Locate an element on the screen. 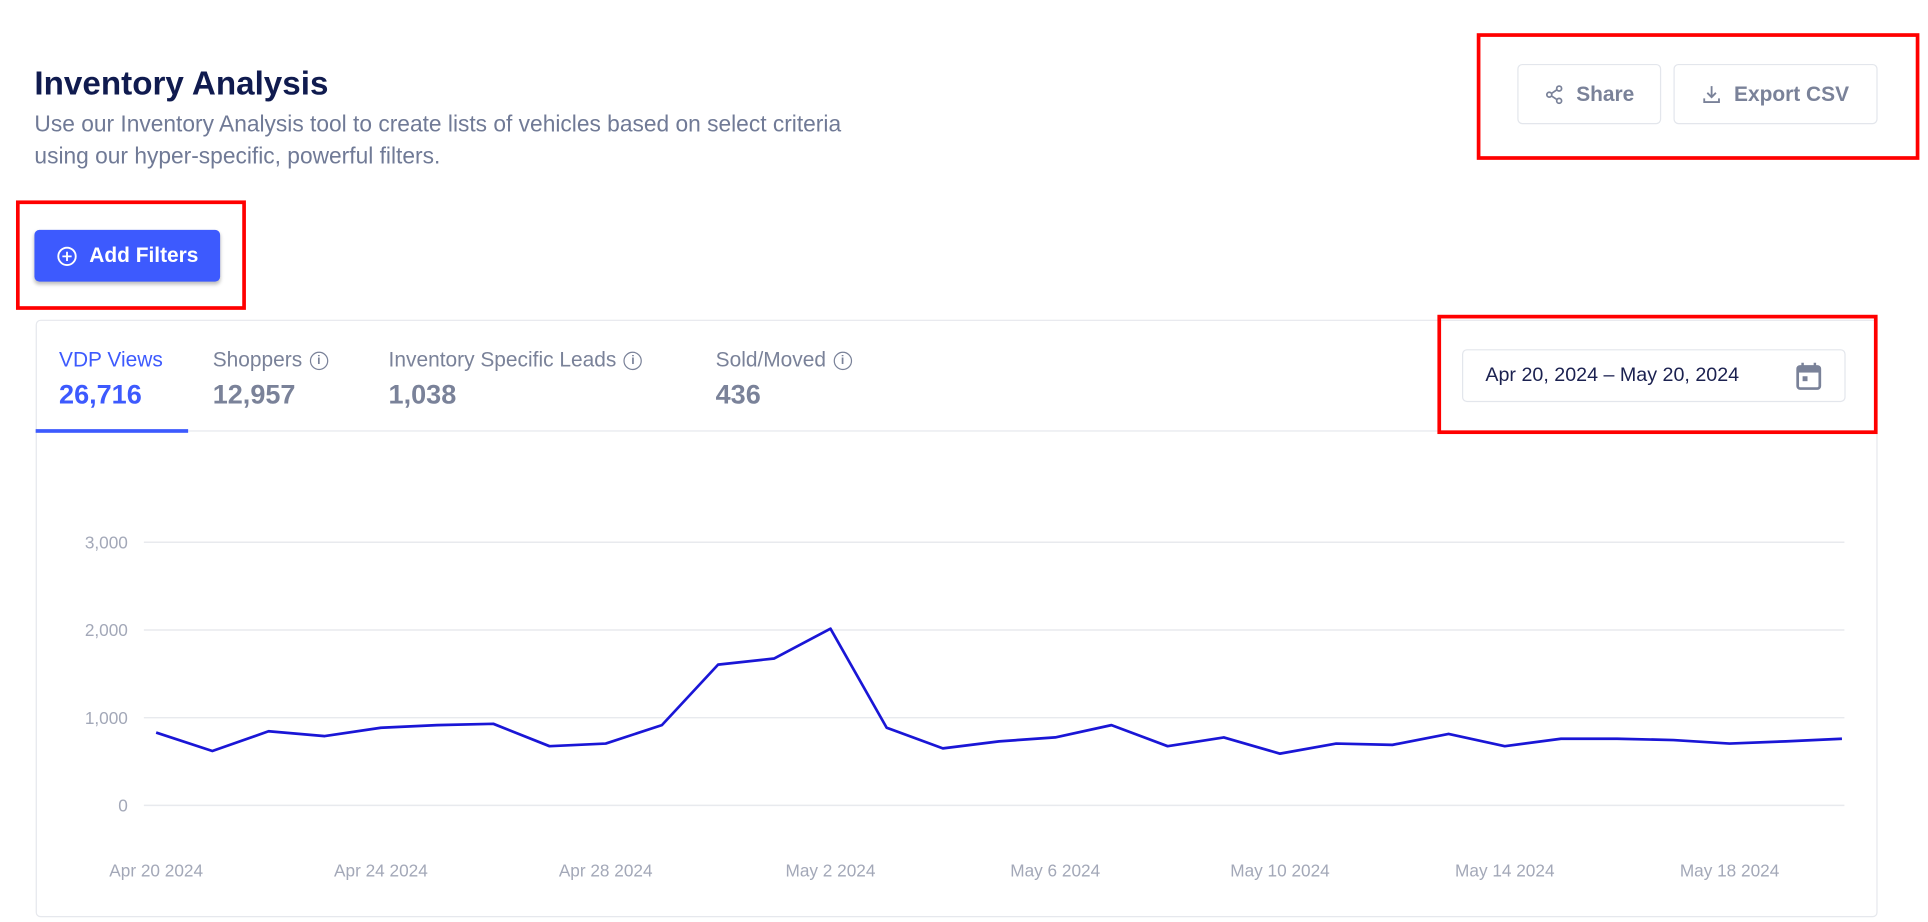 The width and height of the screenshot is (1928, 922). tab-vdp-views: VDP Views 26,716 is located at coordinates (111, 379).